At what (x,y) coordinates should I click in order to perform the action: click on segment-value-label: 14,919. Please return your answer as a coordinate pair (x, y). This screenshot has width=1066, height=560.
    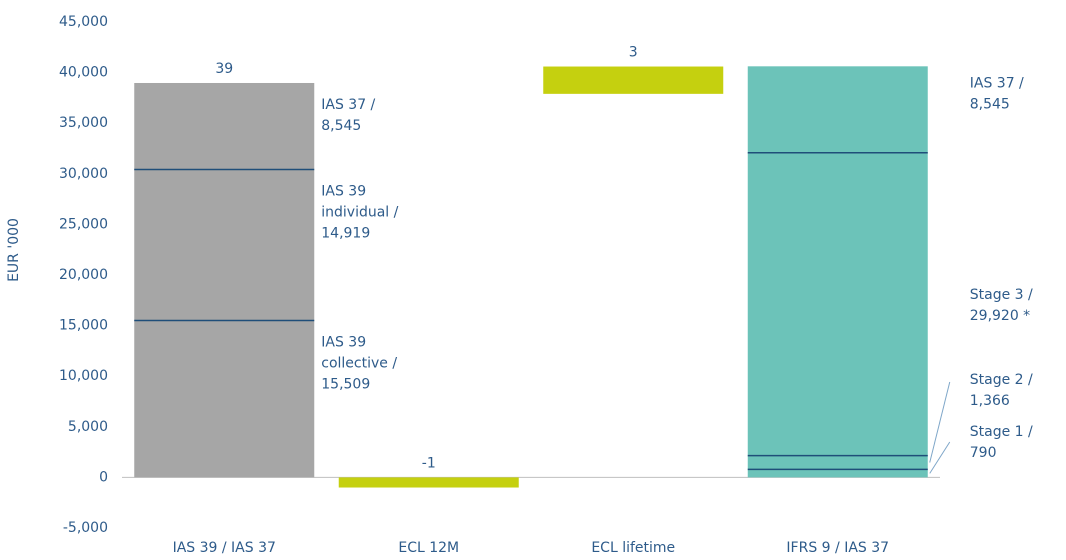
    Looking at the image, I should click on (345, 233).